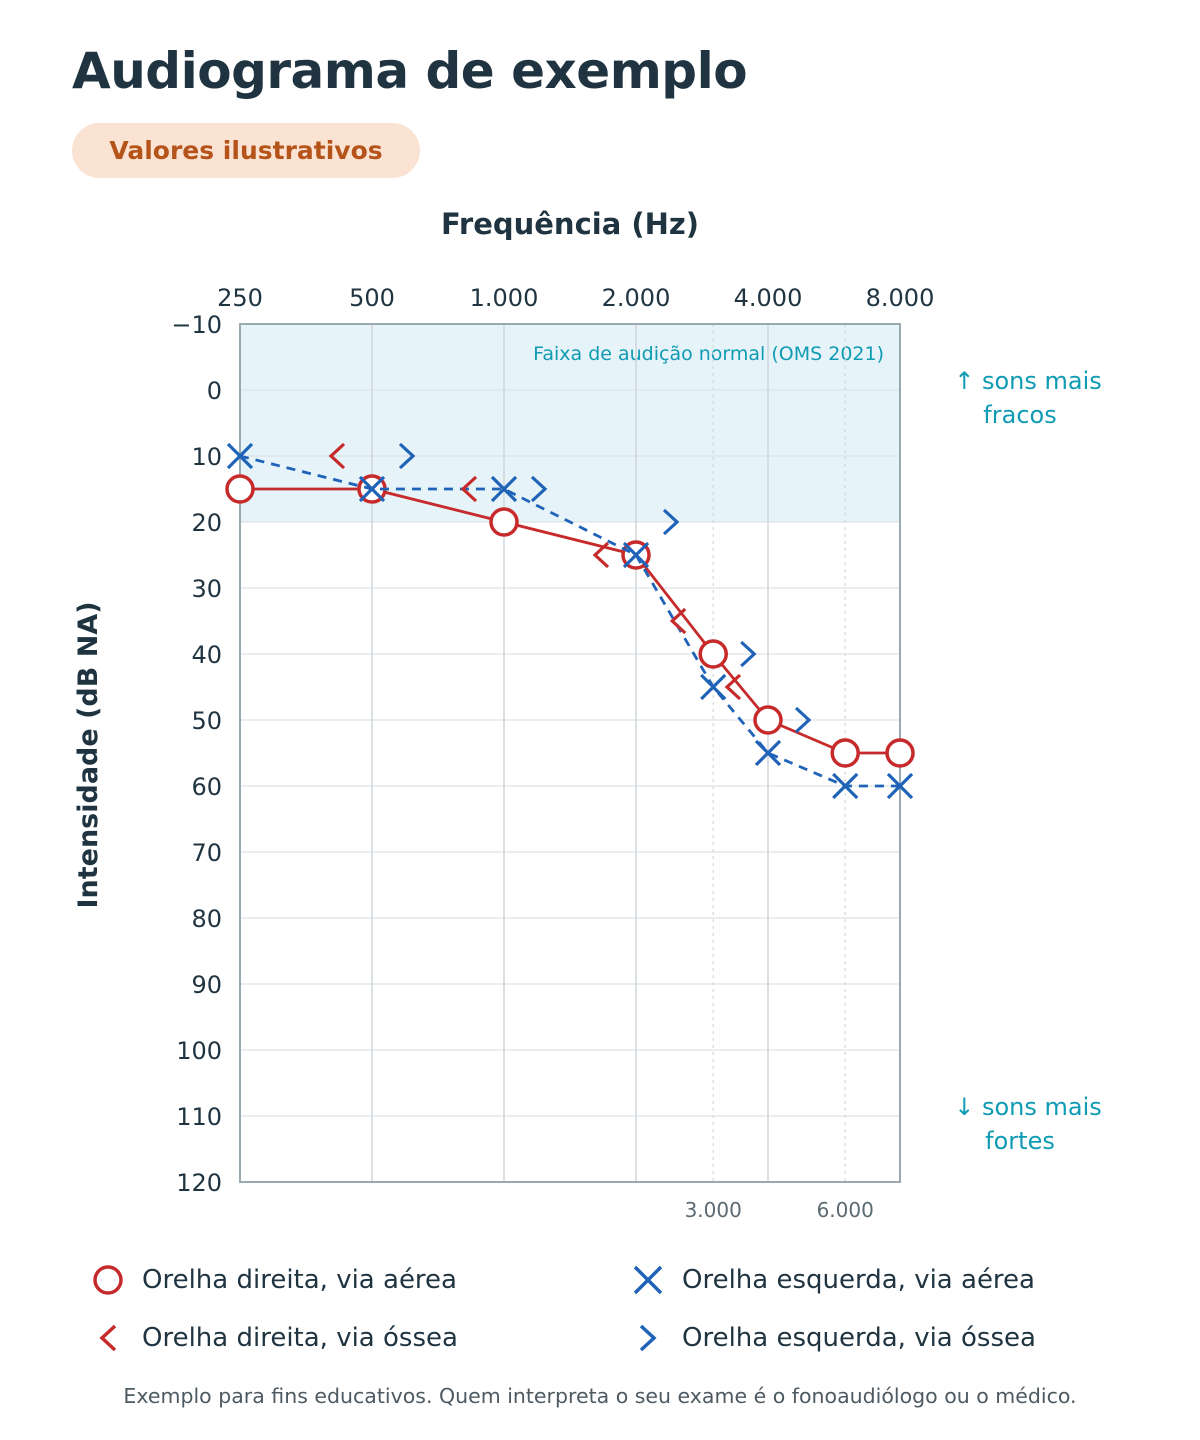 The height and width of the screenshot is (1440, 1200). What do you see at coordinates (206, 655) in the screenshot?
I see `y-tick-label: 40` at bounding box center [206, 655].